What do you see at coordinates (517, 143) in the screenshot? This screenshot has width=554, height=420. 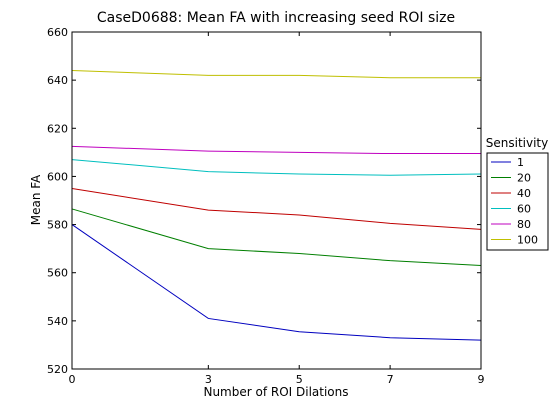 I see `legend-title: Sensitivity` at bounding box center [517, 143].